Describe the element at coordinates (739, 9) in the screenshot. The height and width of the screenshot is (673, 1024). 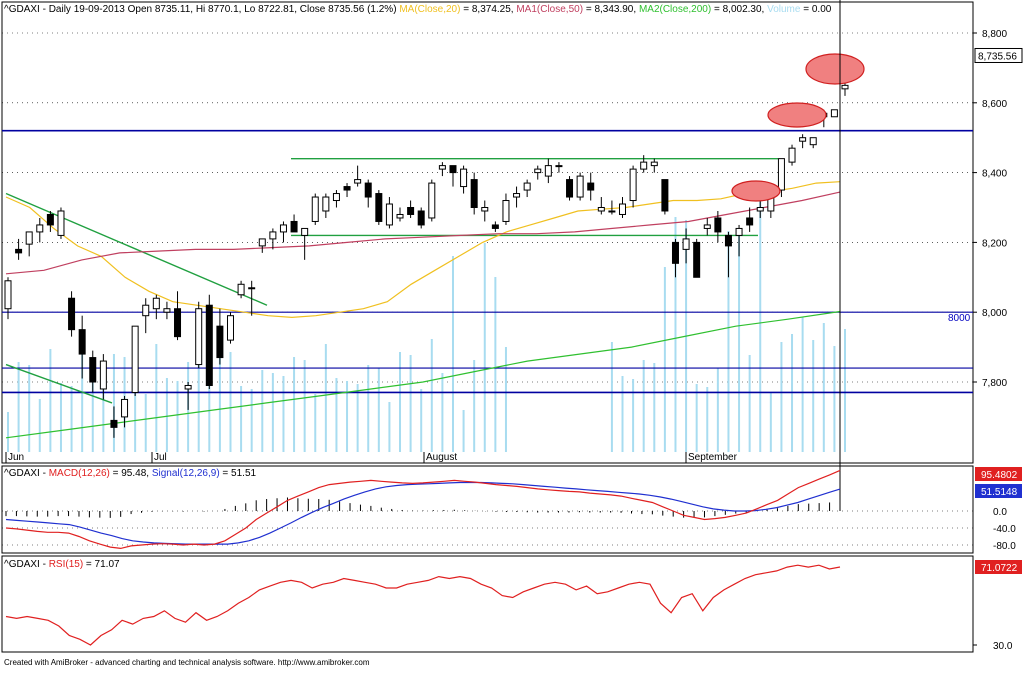
I see `header-segment: = 8,002.30,` at that location.